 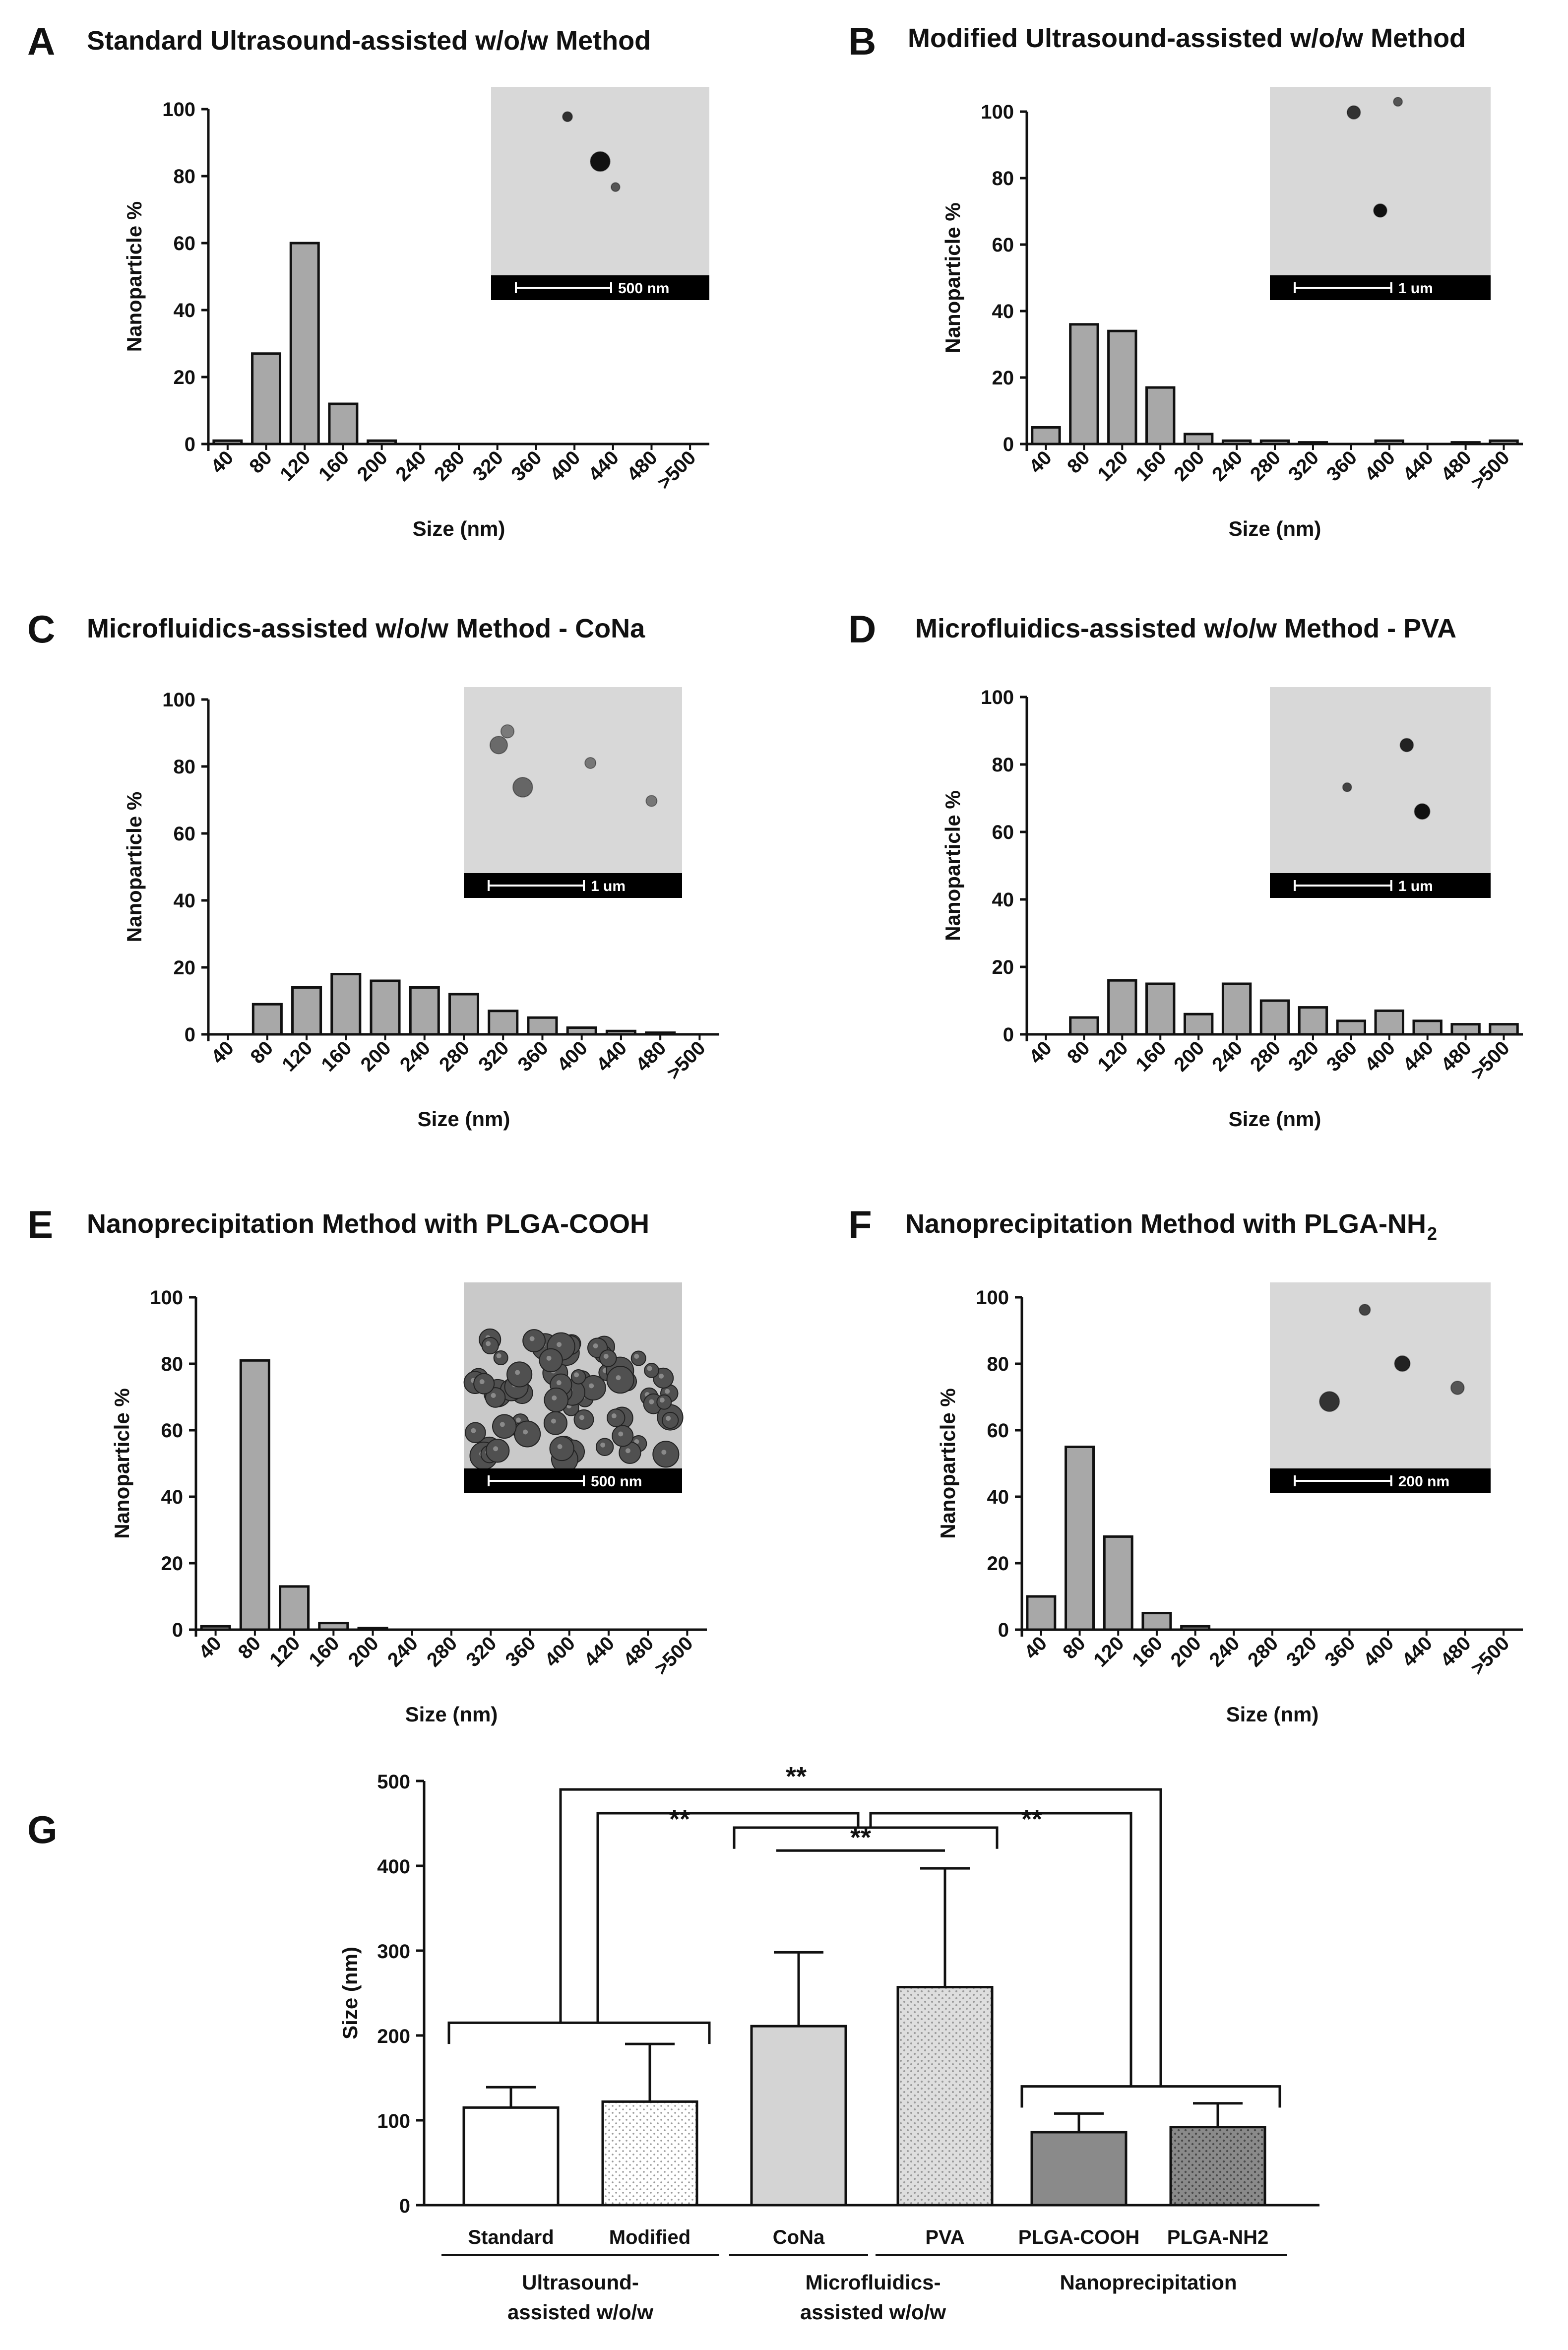 I want to click on y-axis-label: Size (nm), so click(x=350, y=1993).